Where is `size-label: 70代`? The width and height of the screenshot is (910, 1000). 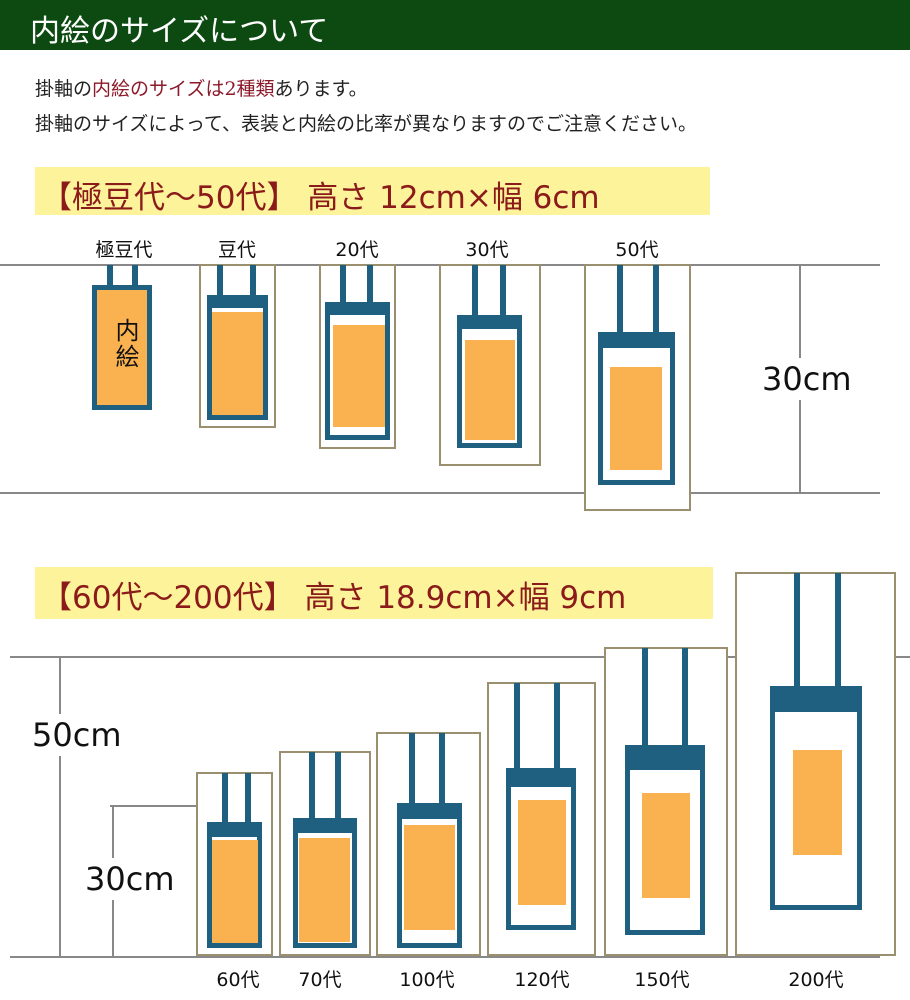
size-label: 70代 is located at coordinates (320, 980).